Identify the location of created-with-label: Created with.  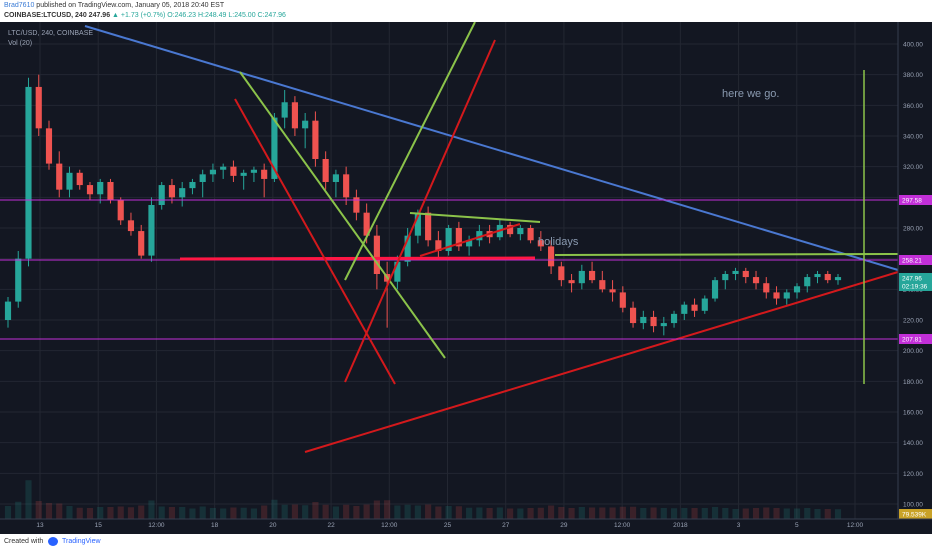
(24, 541).